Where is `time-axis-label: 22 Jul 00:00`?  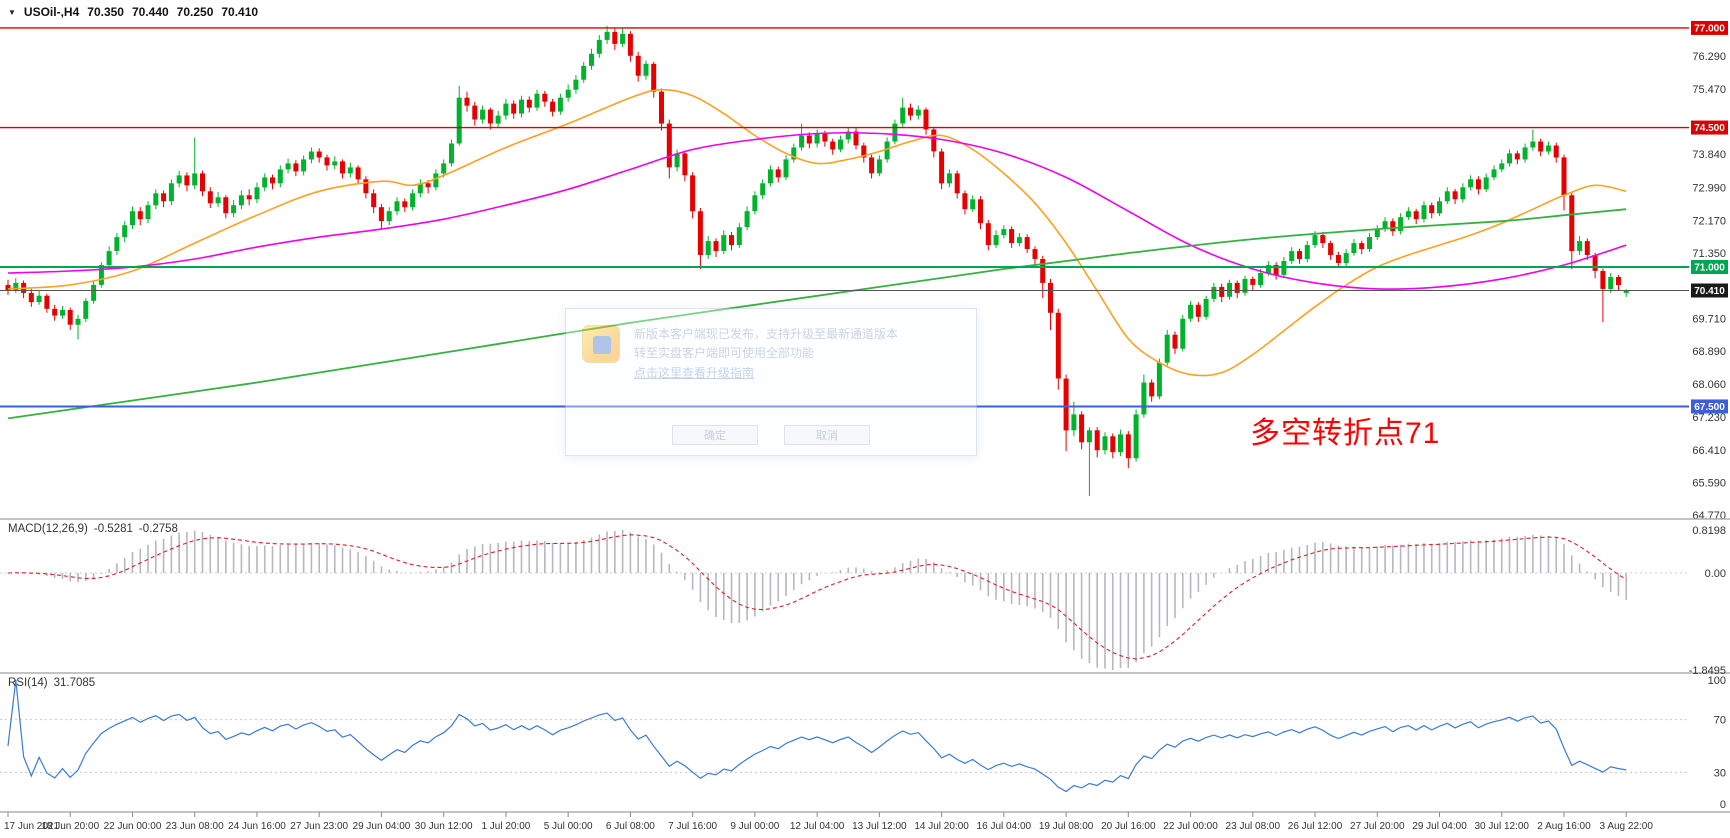 time-axis-label: 22 Jul 00:00 is located at coordinates (1190, 826).